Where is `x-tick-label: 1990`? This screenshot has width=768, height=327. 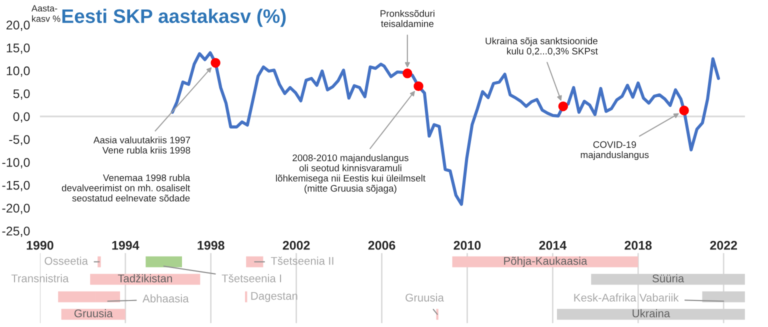
x-tick-label: 1990 is located at coordinates (40, 245).